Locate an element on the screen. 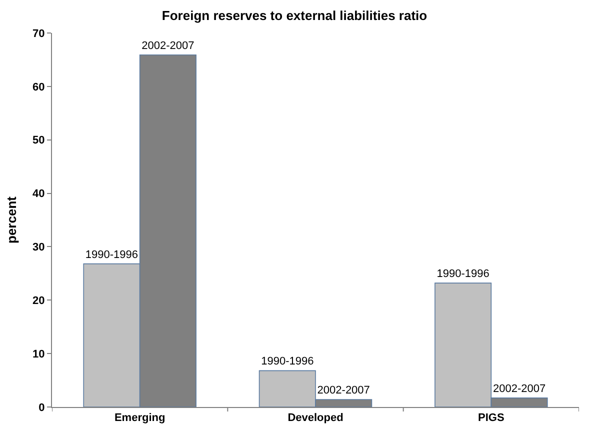 The height and width of the screenshot is (433, 589). chart-title: Foreign reserves to external liabilities ratio is located at coordinates (295, 15).